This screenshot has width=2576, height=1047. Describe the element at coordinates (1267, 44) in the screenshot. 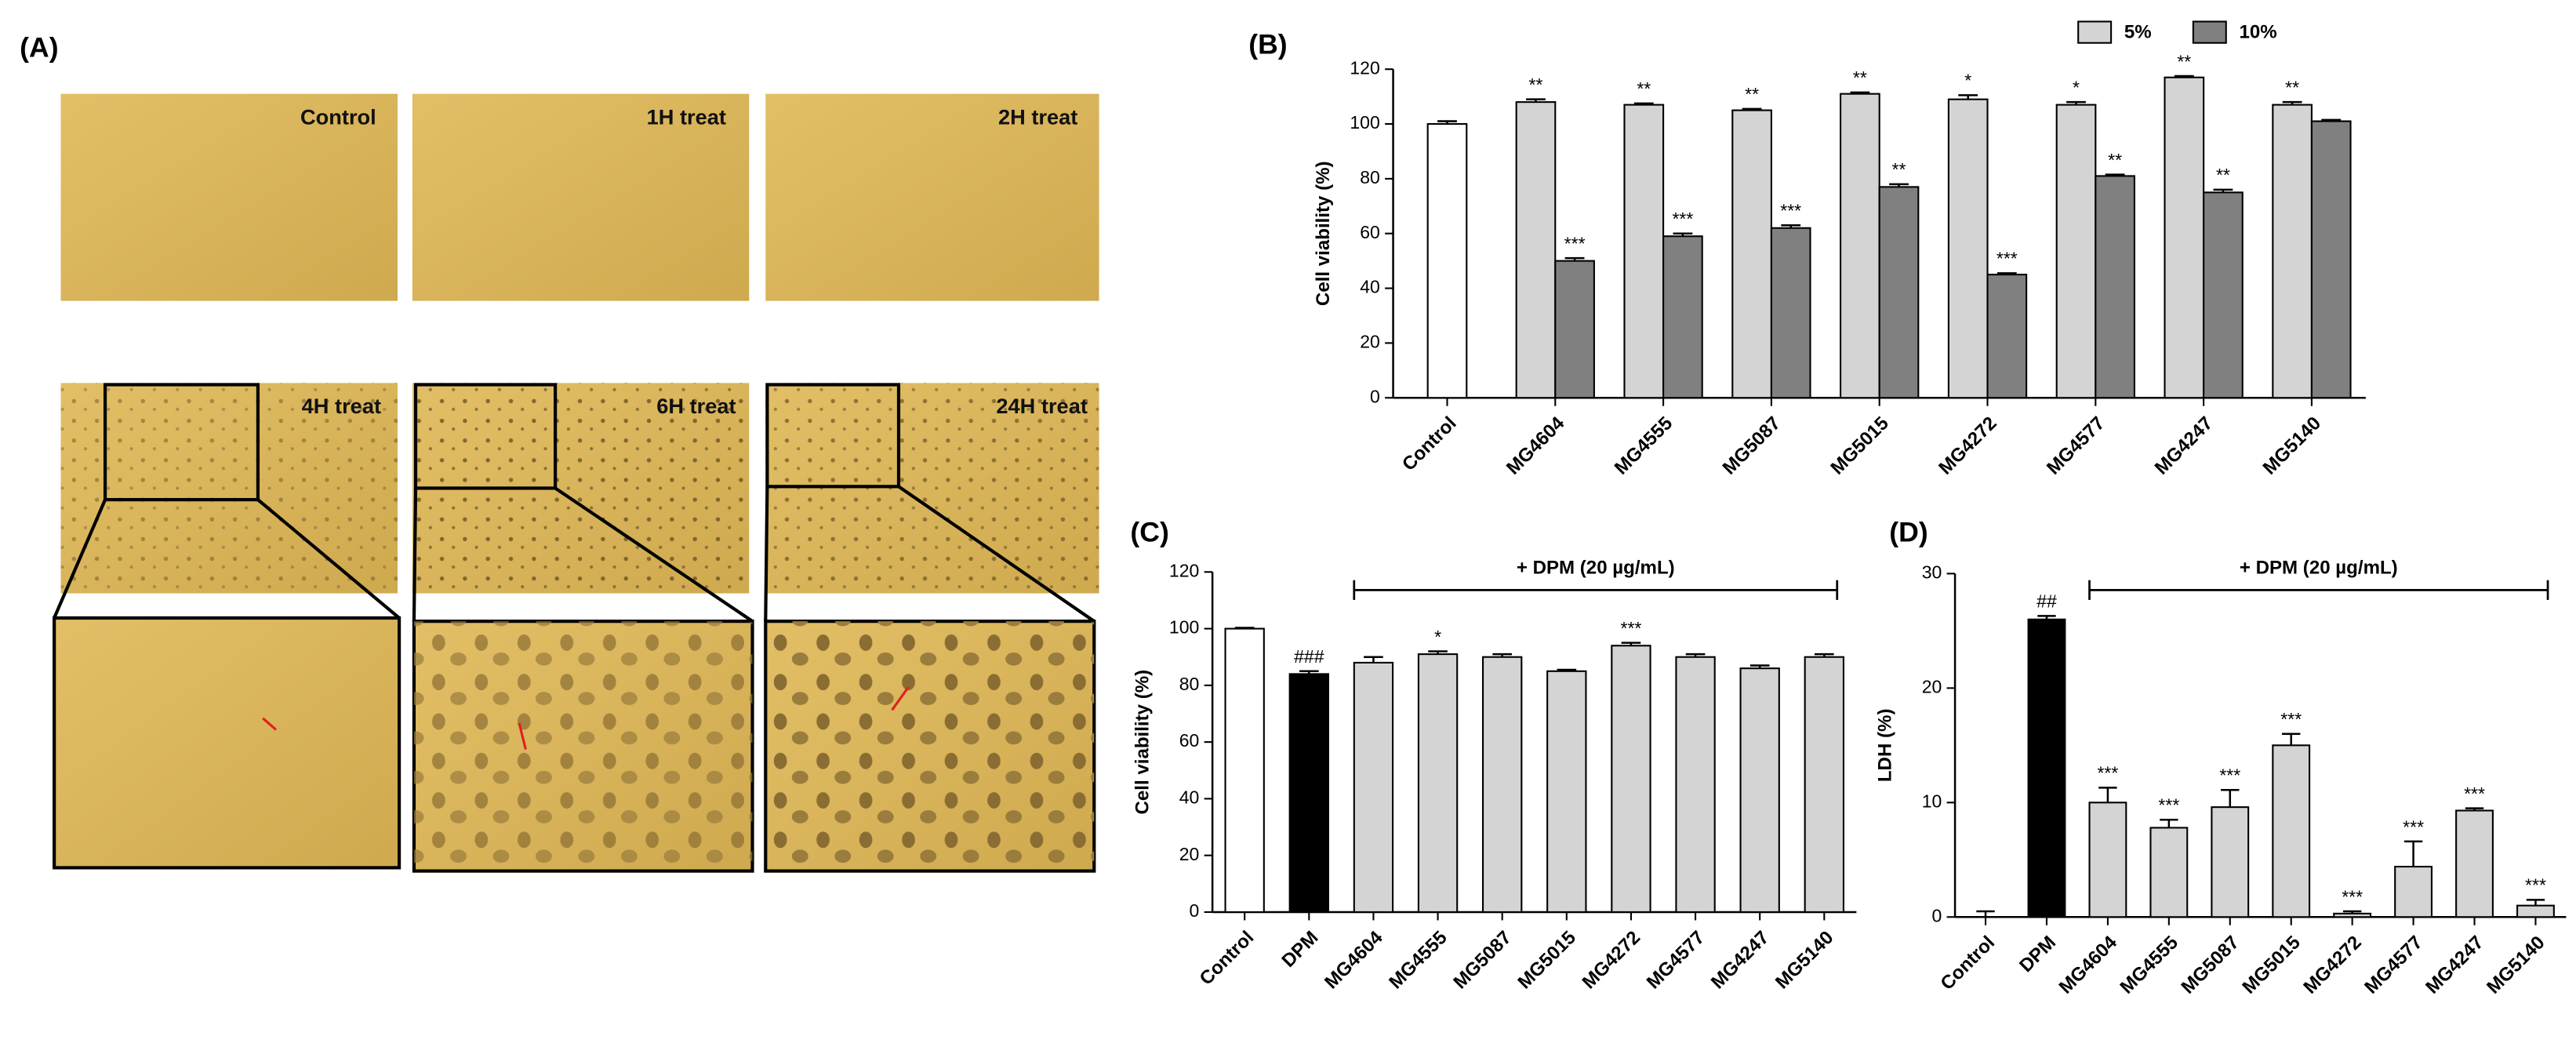

I see `panel-label: (B)` at that location.